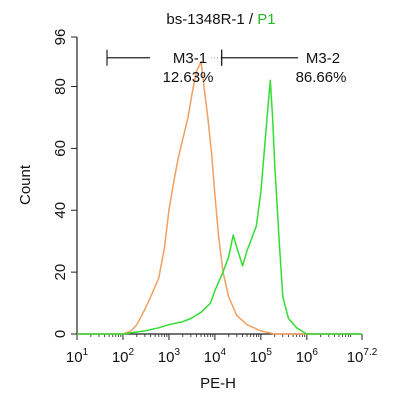 Image resolution: width=400 pixels, height=408 pixels. What do you see at coordinates (60, 148) in the screenshot?
I see `y-tick-label: 60` at bounding box center [60, 148].